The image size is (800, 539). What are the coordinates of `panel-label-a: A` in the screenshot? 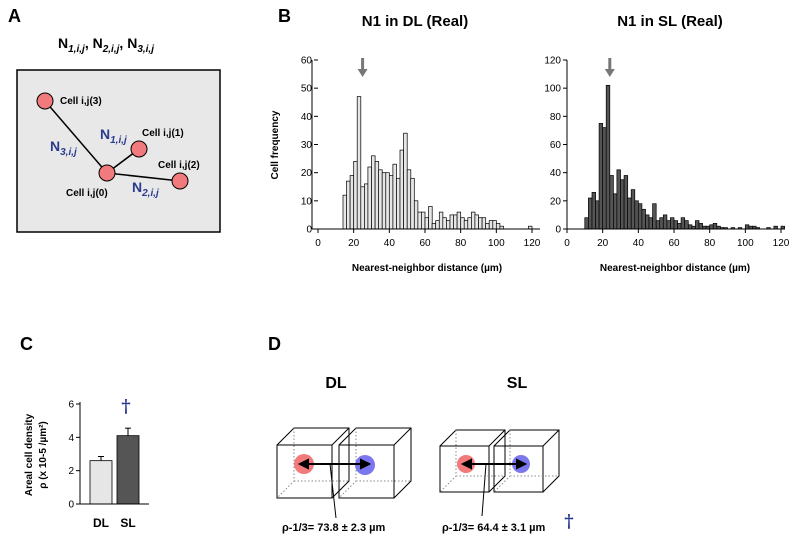 It's located at (14, 16).